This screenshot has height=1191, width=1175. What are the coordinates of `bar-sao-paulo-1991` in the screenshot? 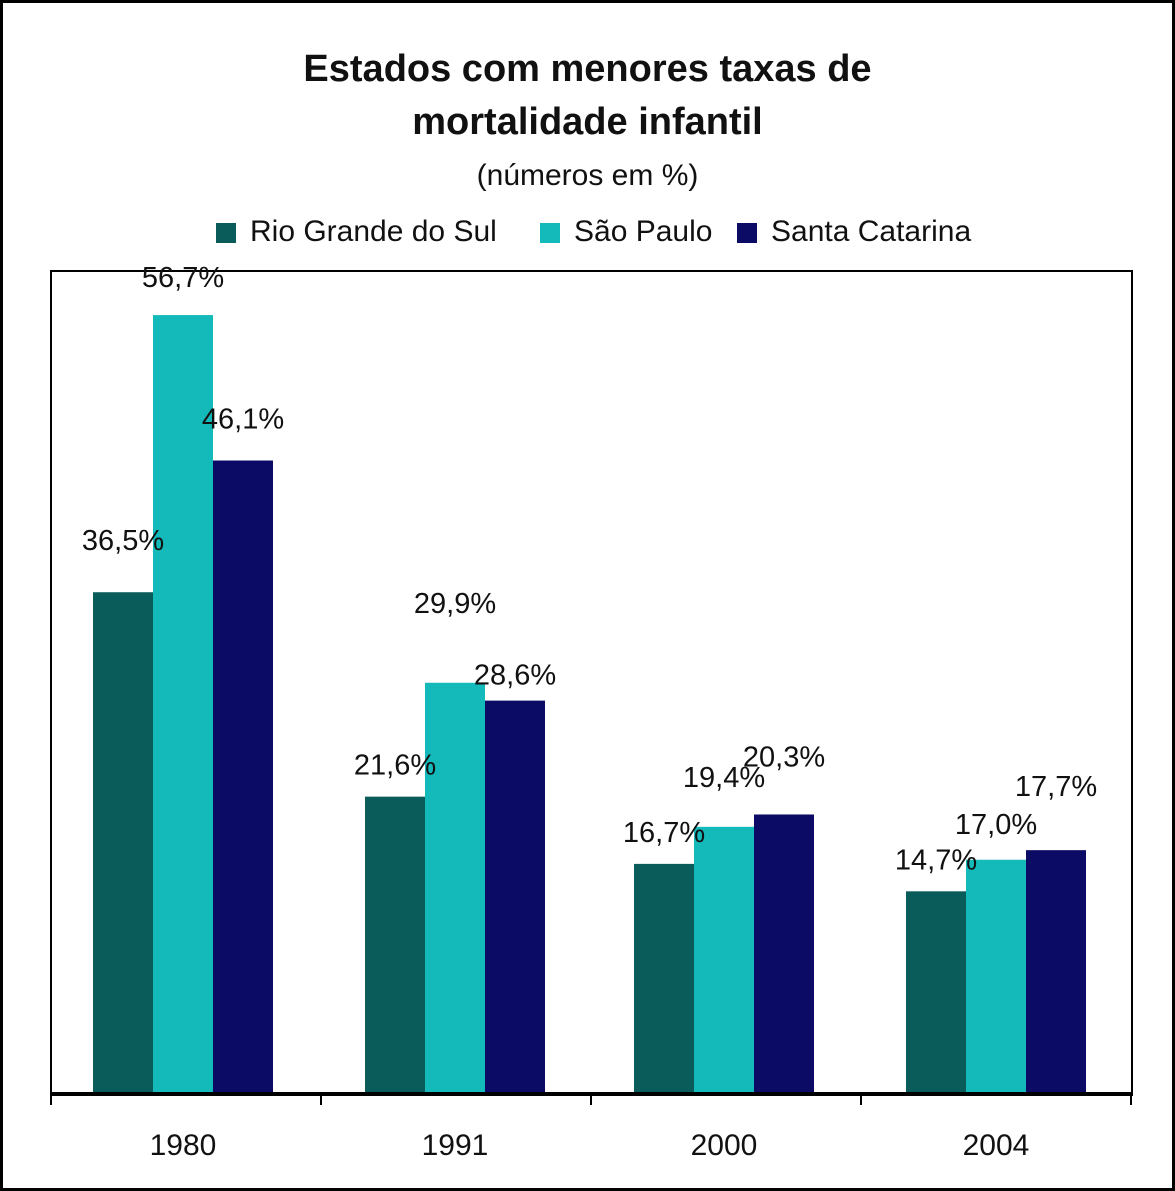 It's located at (455, 887).